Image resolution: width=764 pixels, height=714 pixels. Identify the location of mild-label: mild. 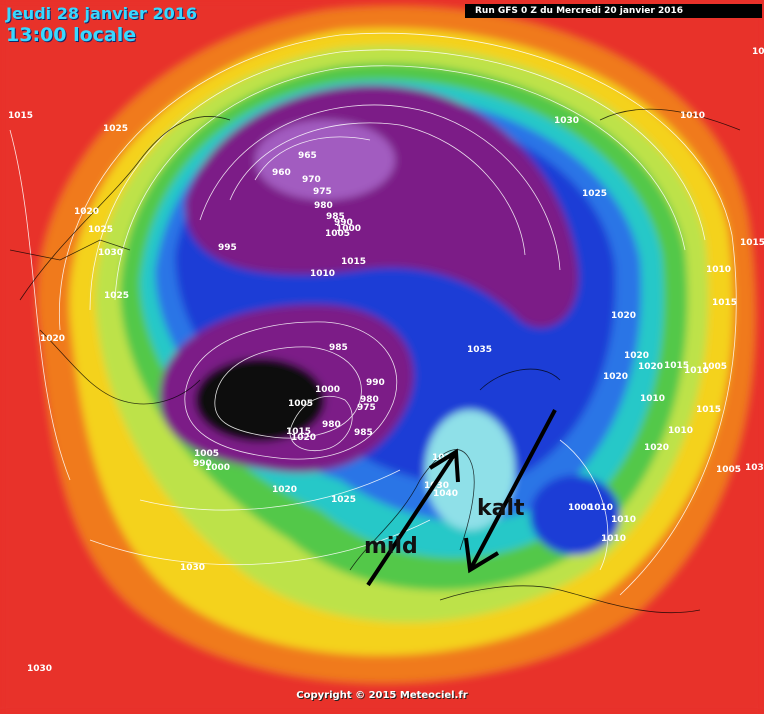
(391, 546).